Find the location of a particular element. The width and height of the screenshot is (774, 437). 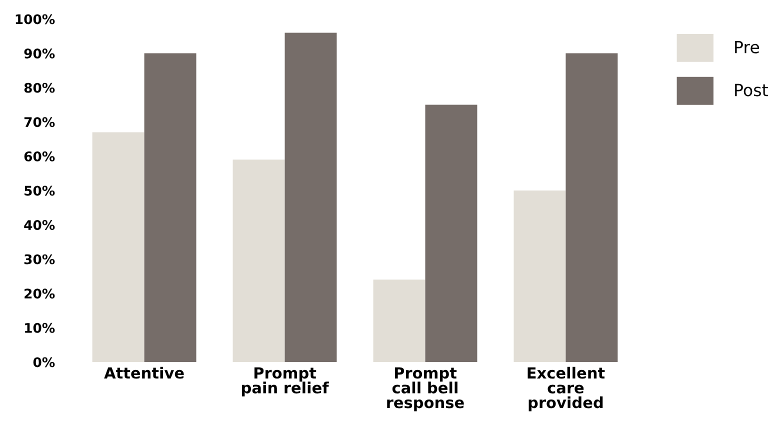

x-tick-label: Excellent care provided is located at coordinates (566, 389).